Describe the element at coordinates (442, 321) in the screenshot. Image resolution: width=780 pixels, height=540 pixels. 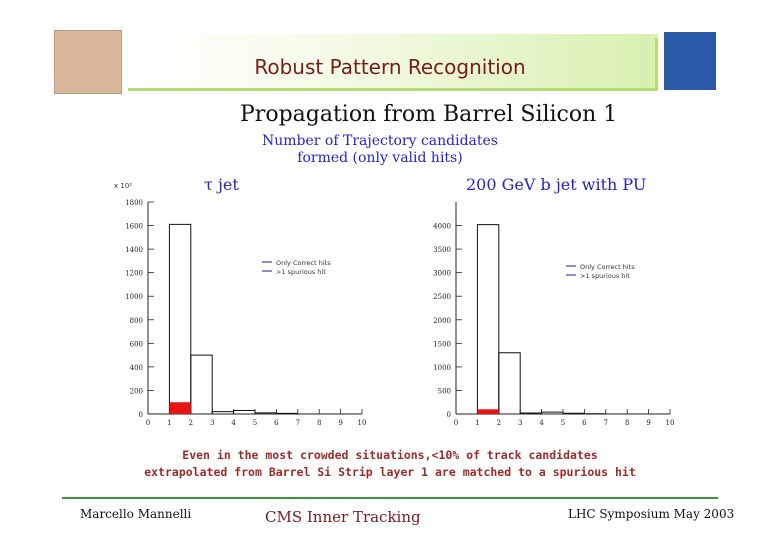
I see `y-tick-label: 2000` at that location.